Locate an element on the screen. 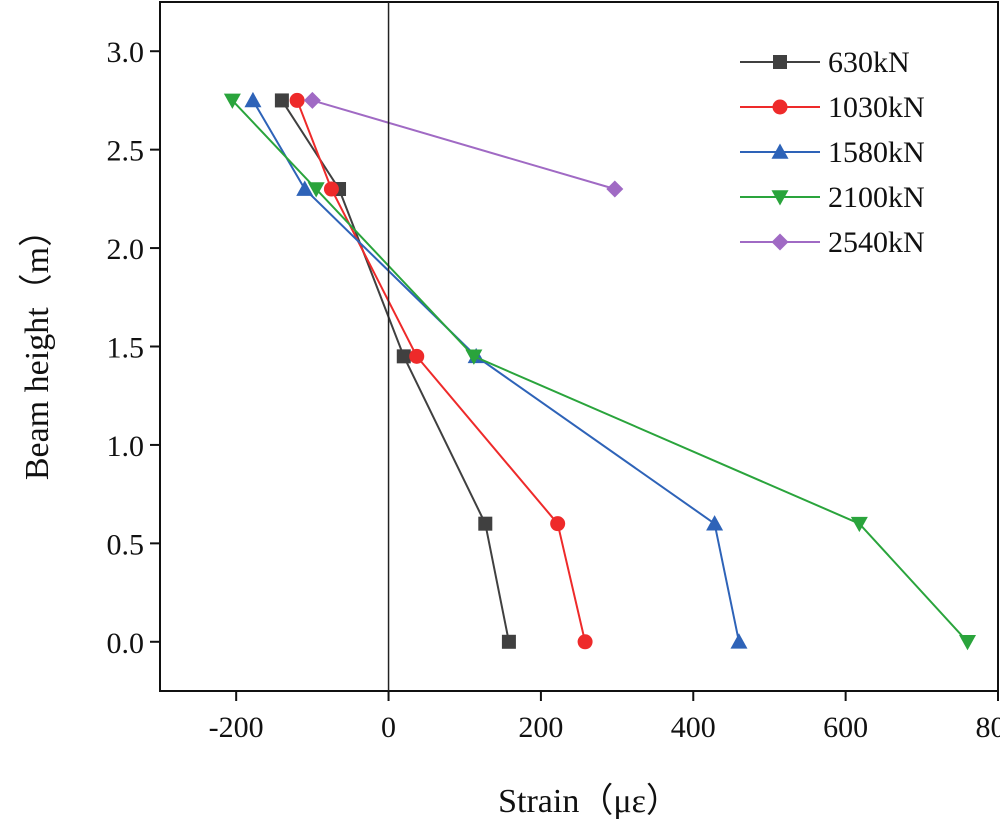  legend-item: 2100kN is located at coordinates (832, 197).